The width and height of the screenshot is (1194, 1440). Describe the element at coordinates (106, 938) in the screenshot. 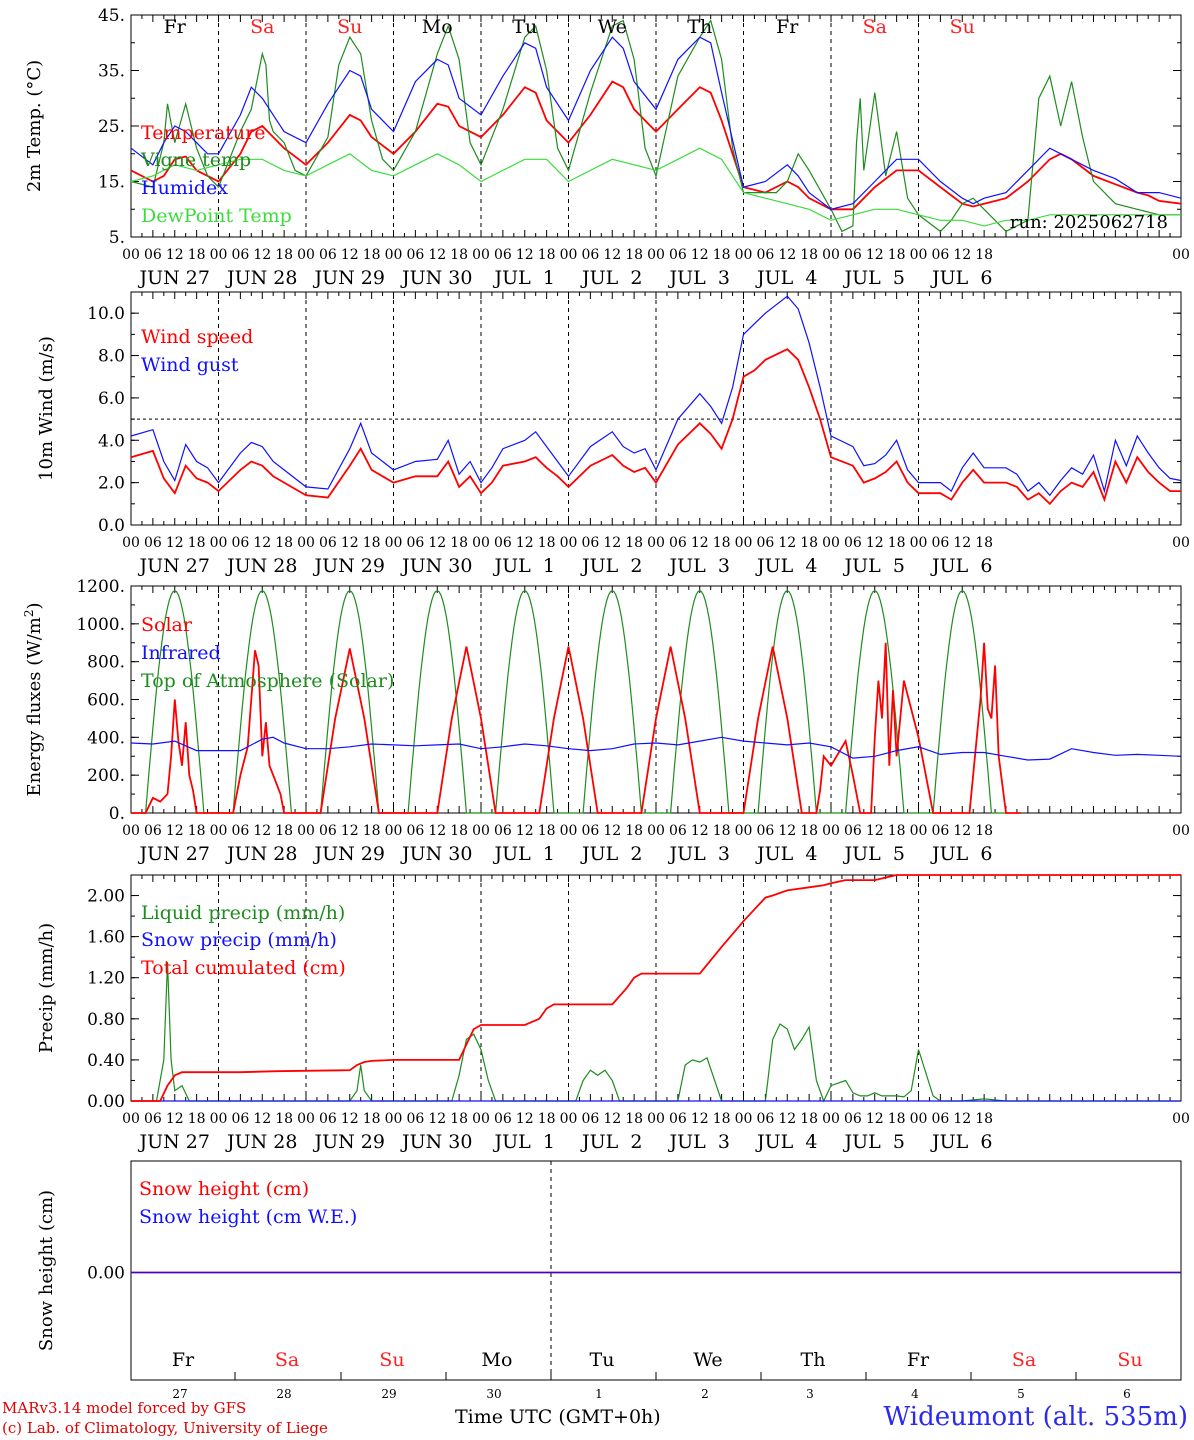

I see `y-tick-label: 1.60` at that location.